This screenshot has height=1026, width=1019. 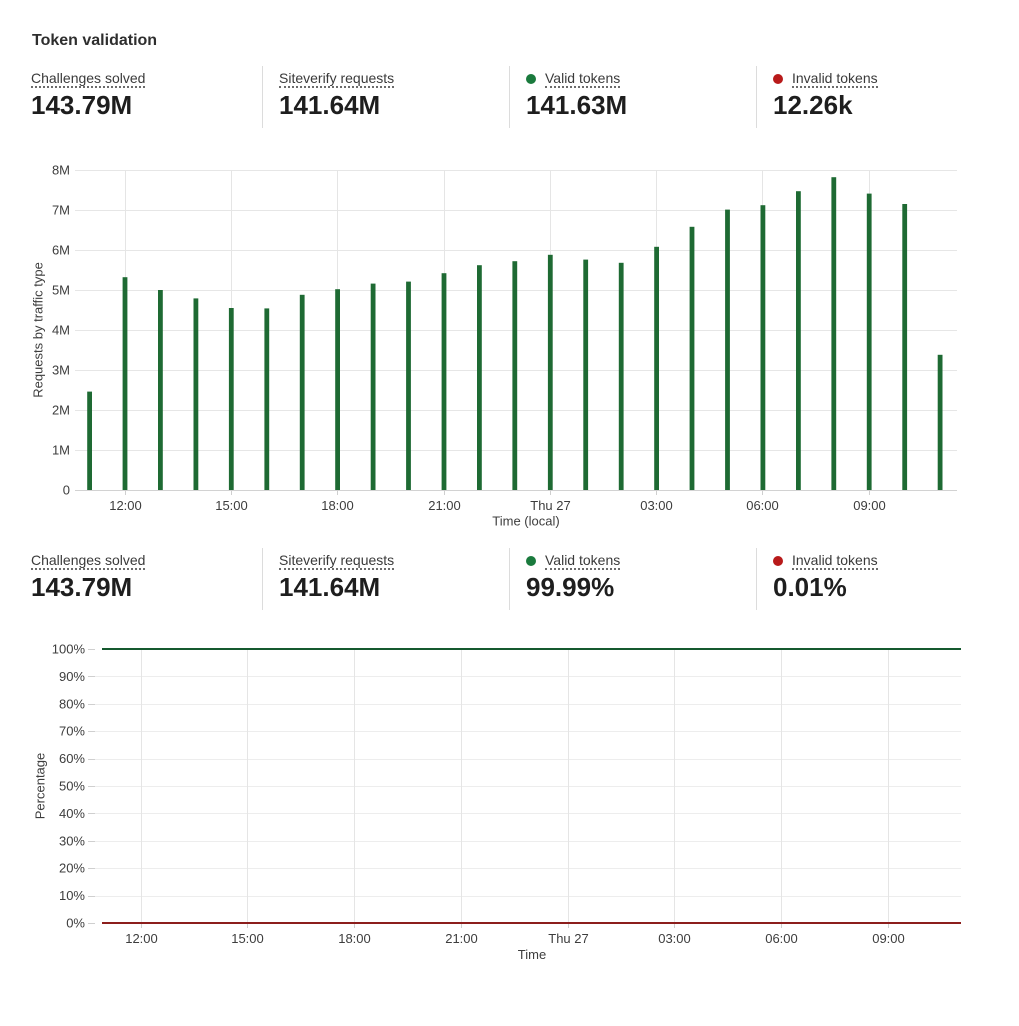 I want to click on svg-text: 20%, so click(x=72, y=868).